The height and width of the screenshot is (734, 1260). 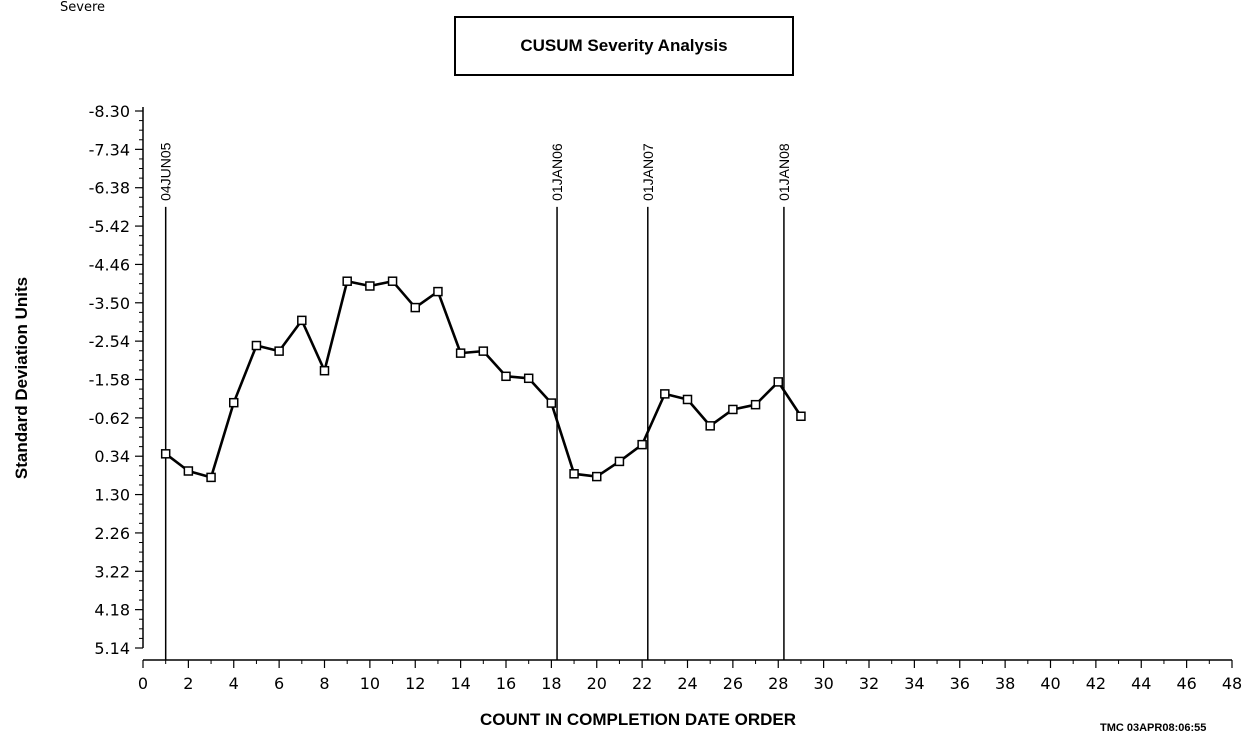 I want to click on x-tick-label: 20, so click(x=597, y=683).